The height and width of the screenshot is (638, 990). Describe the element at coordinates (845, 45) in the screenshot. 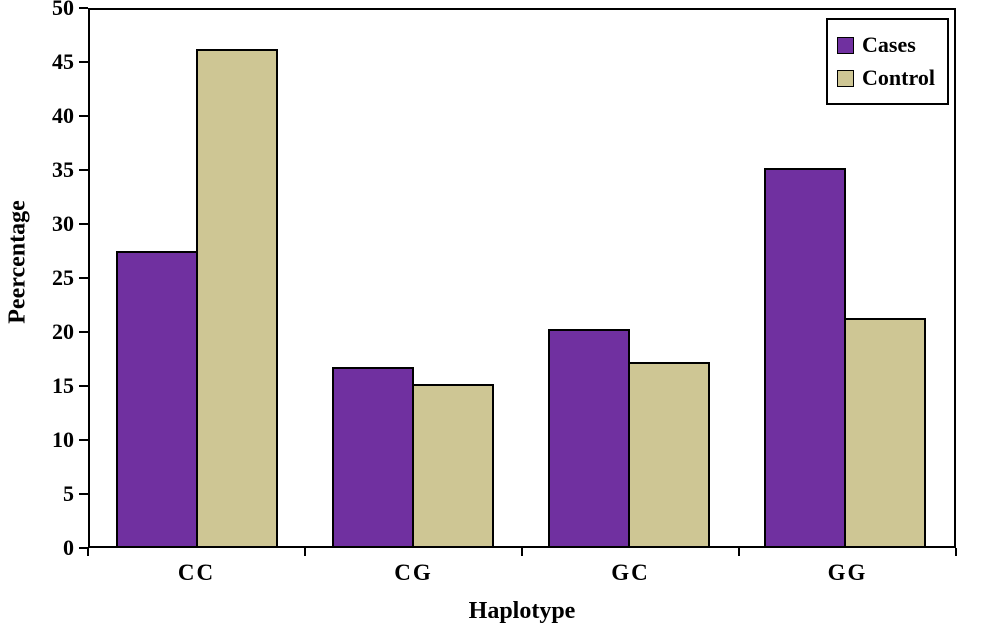

I see `legend-swatch-cases` at that location.